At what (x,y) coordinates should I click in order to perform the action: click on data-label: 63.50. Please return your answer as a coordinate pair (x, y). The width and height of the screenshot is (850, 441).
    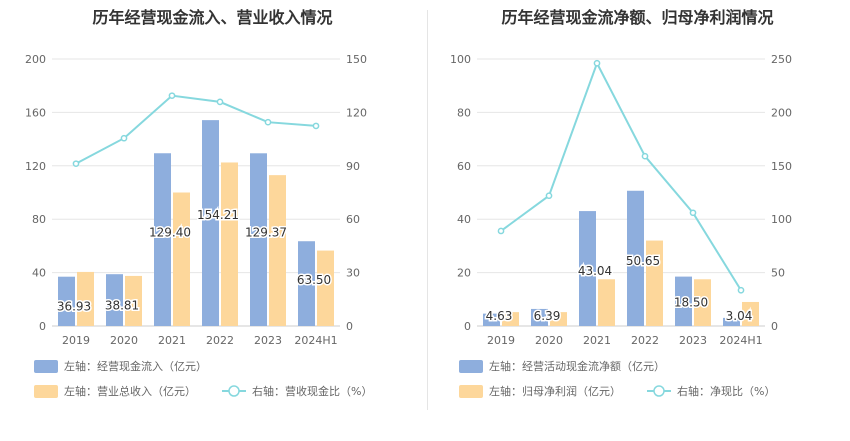
    Looking at the image, I should click on (314, 280).